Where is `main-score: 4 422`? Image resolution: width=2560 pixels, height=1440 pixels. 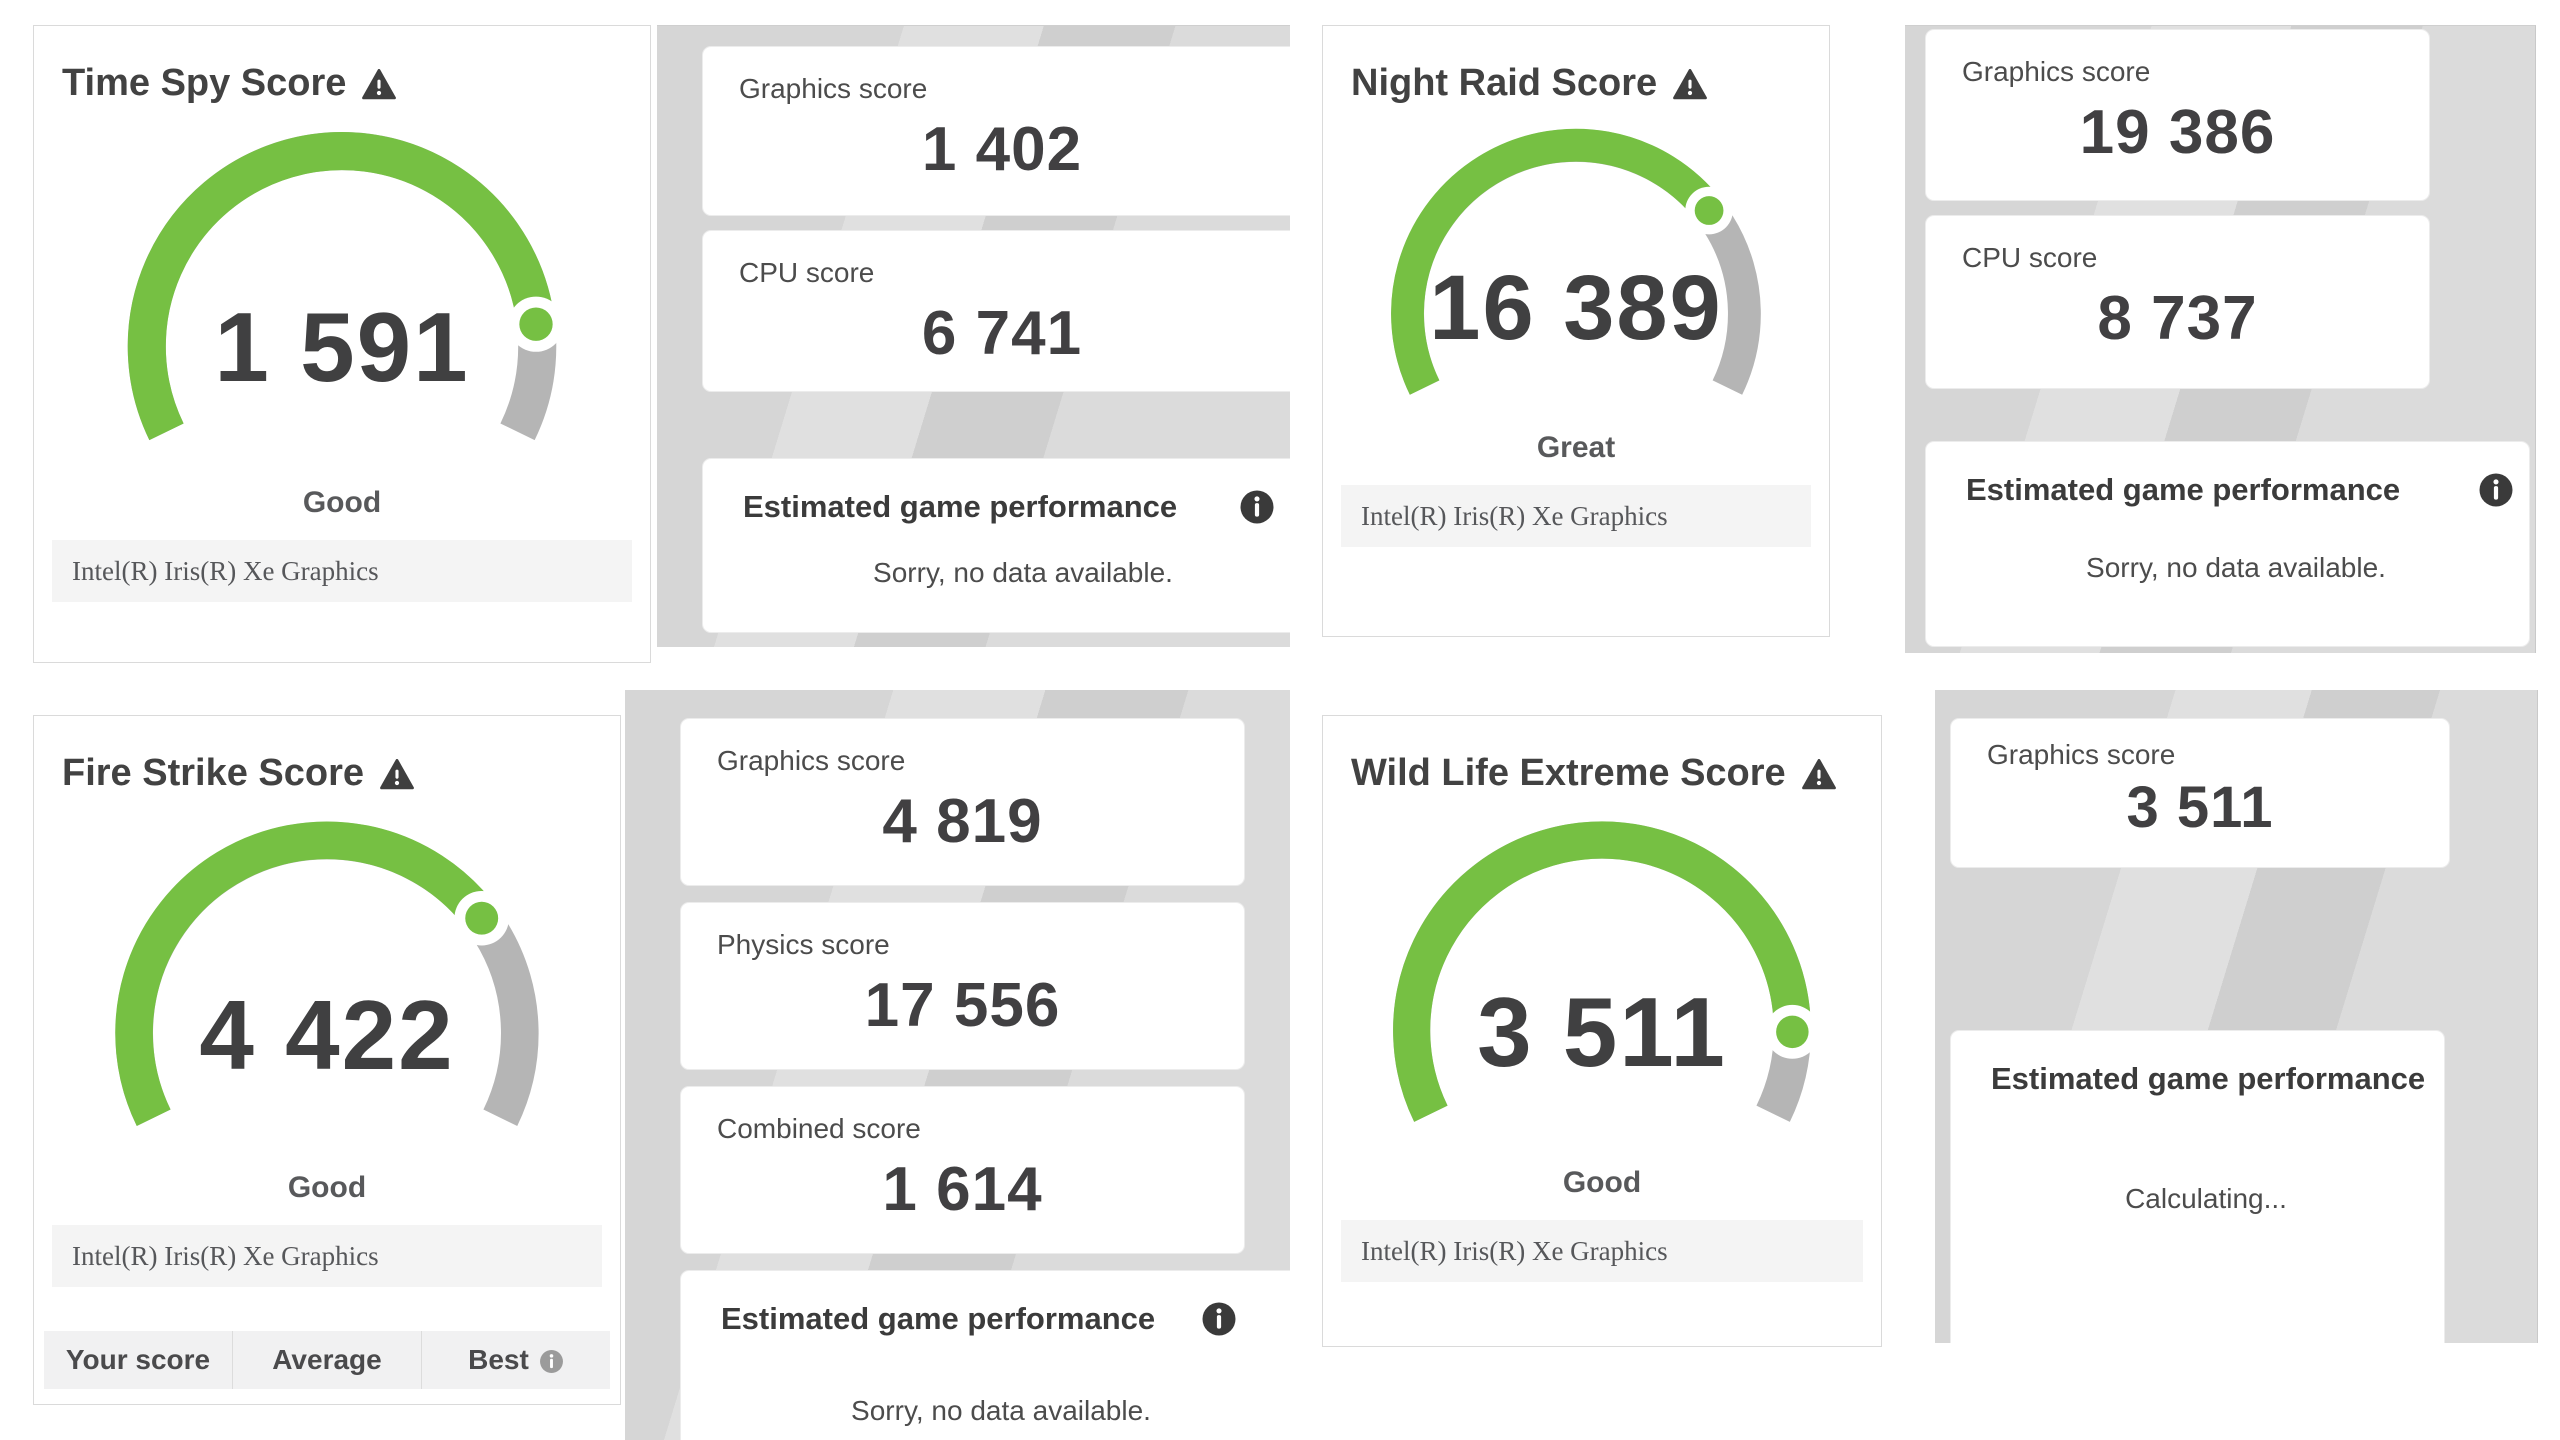
main-score: 4 422 is located at coordinates (327, 1034).